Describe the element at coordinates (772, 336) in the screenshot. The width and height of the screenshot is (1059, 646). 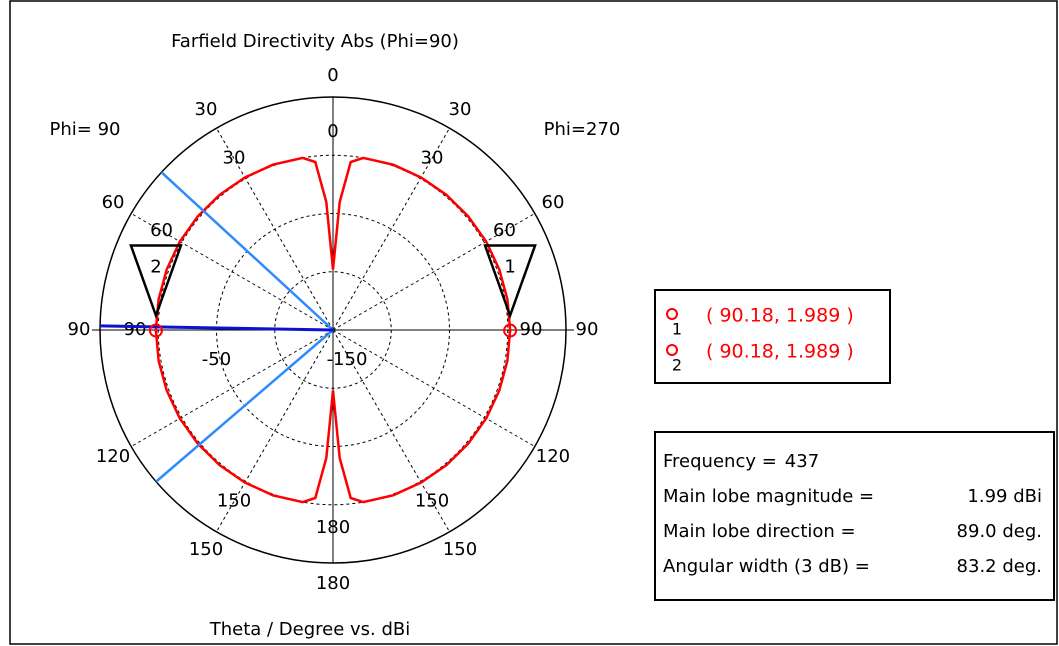
I see `marker-box` at that location.